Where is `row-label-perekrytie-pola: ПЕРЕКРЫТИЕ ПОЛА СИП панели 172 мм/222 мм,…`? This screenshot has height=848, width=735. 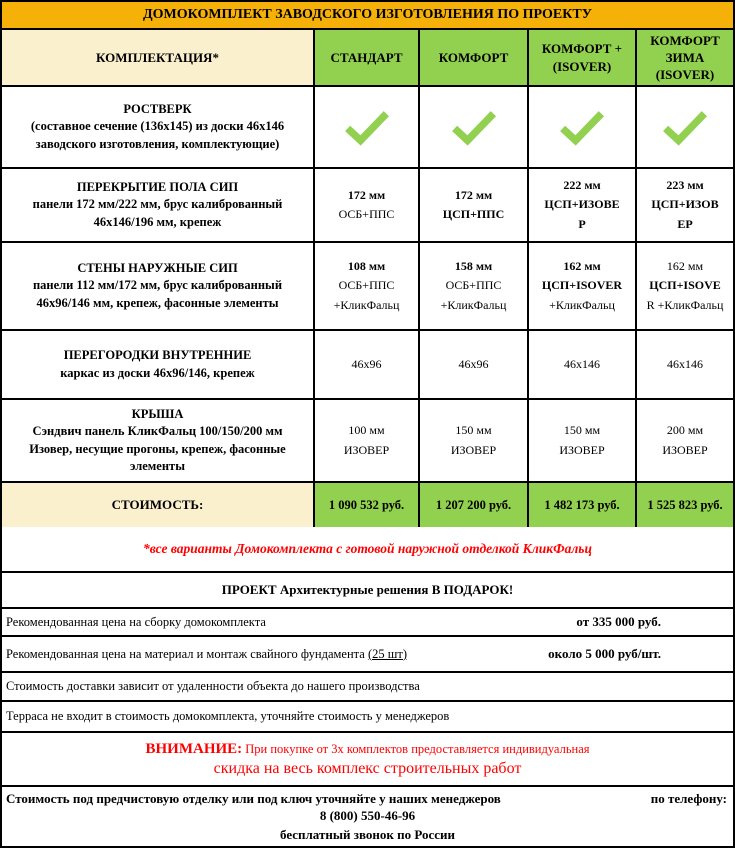
row-label-perekrytie-pola: ПЕРЕКРЫТИЕ ПОЛА СИП панели 172 мм/222 мм,… is located at coordinates (157, 204).